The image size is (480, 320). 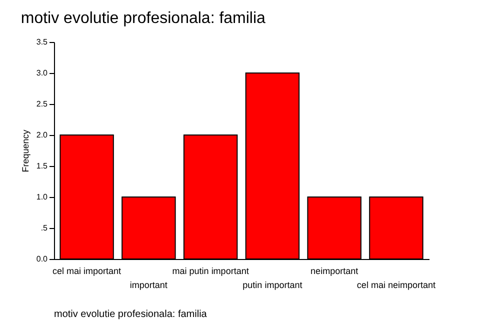 What do you see at coordinates (334, 271) in the screenshot?
I see `x-tick-label: neimportant` at bounding box center [334, 271].